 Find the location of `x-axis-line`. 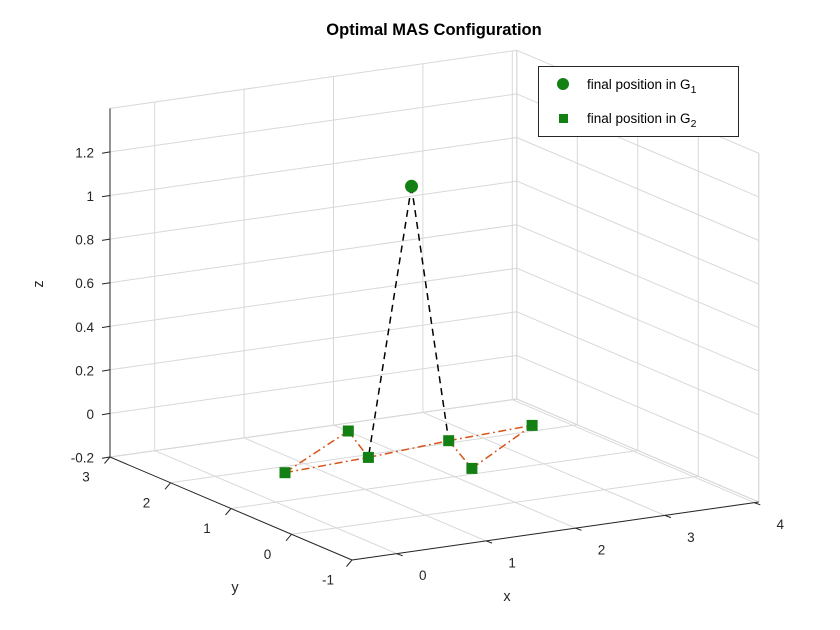

x-axis-line is located at coordinates (555, 531).